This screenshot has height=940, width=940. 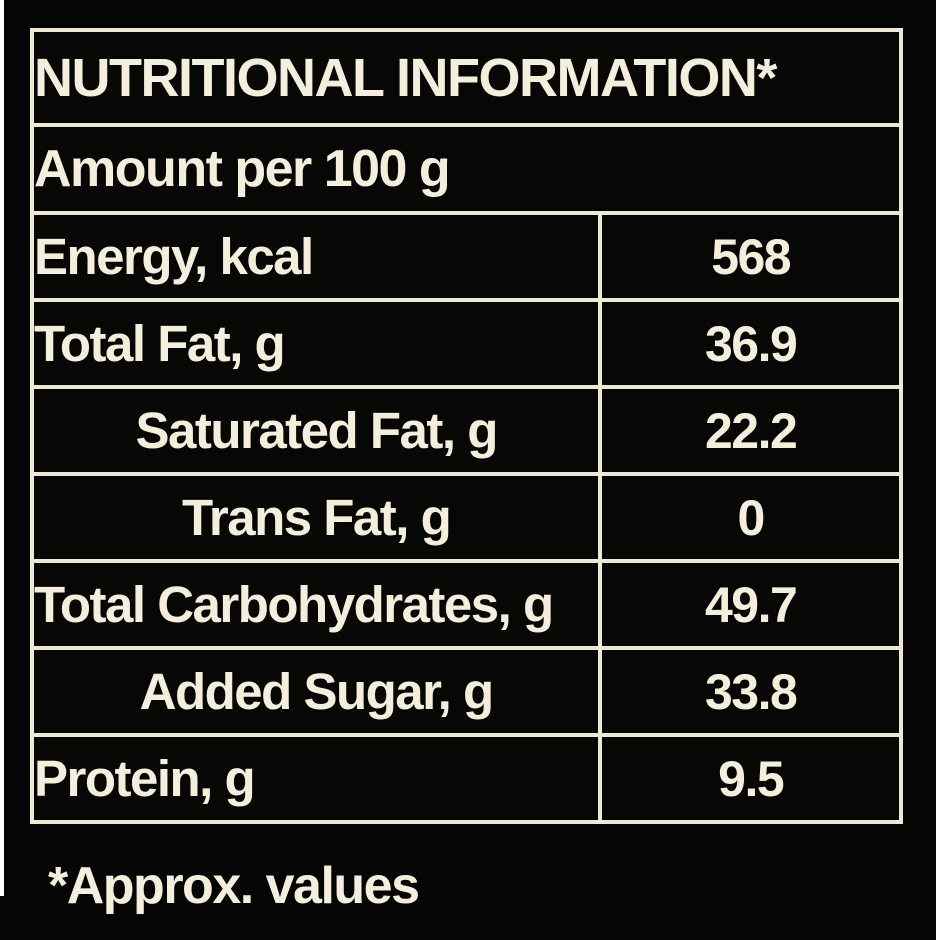 I want to click on nutrient-value: 33.8, so click(x=750, y=691).